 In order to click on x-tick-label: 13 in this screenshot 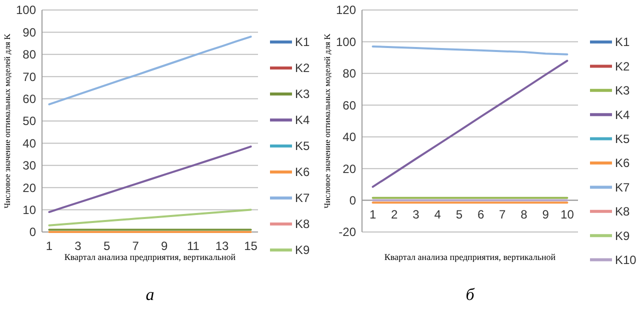, I will do `click(222, 246)`.